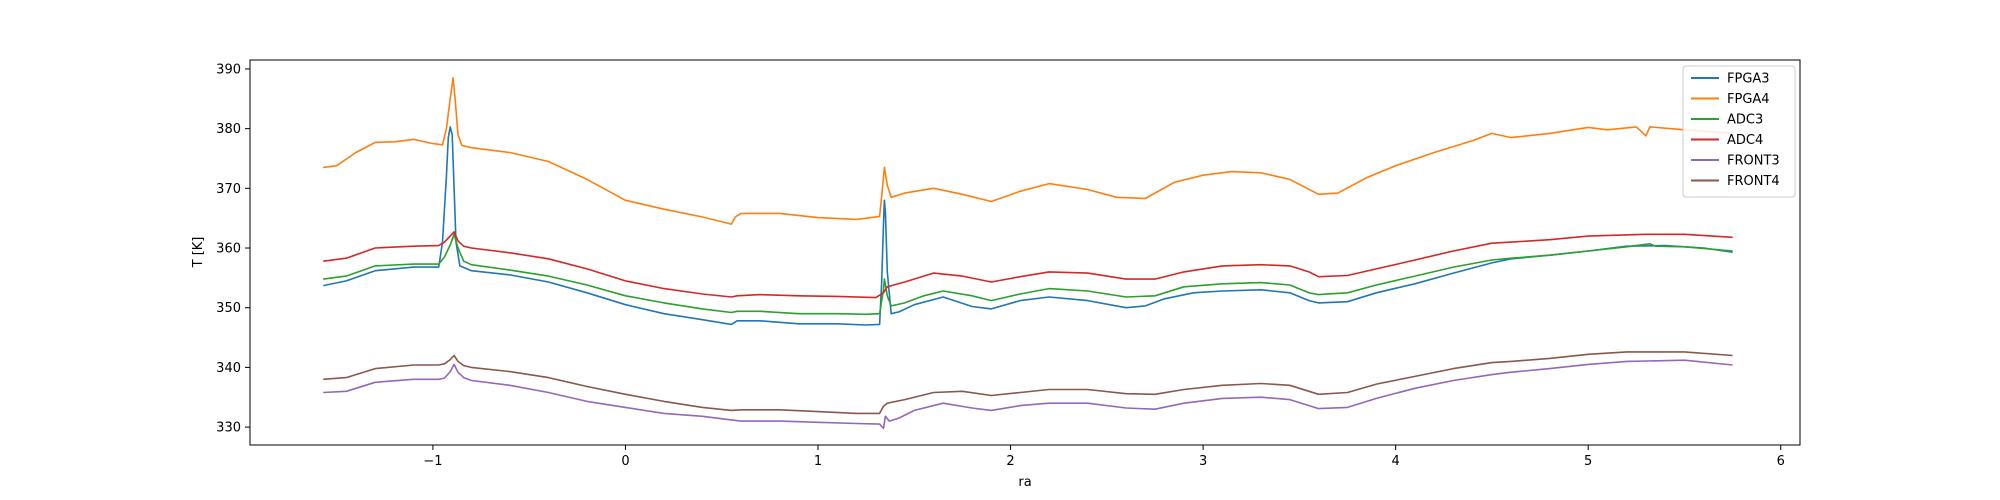 This screenshot has width=2000, height=500. I want to click on y-axis-label: T [K], so click(198, 253).